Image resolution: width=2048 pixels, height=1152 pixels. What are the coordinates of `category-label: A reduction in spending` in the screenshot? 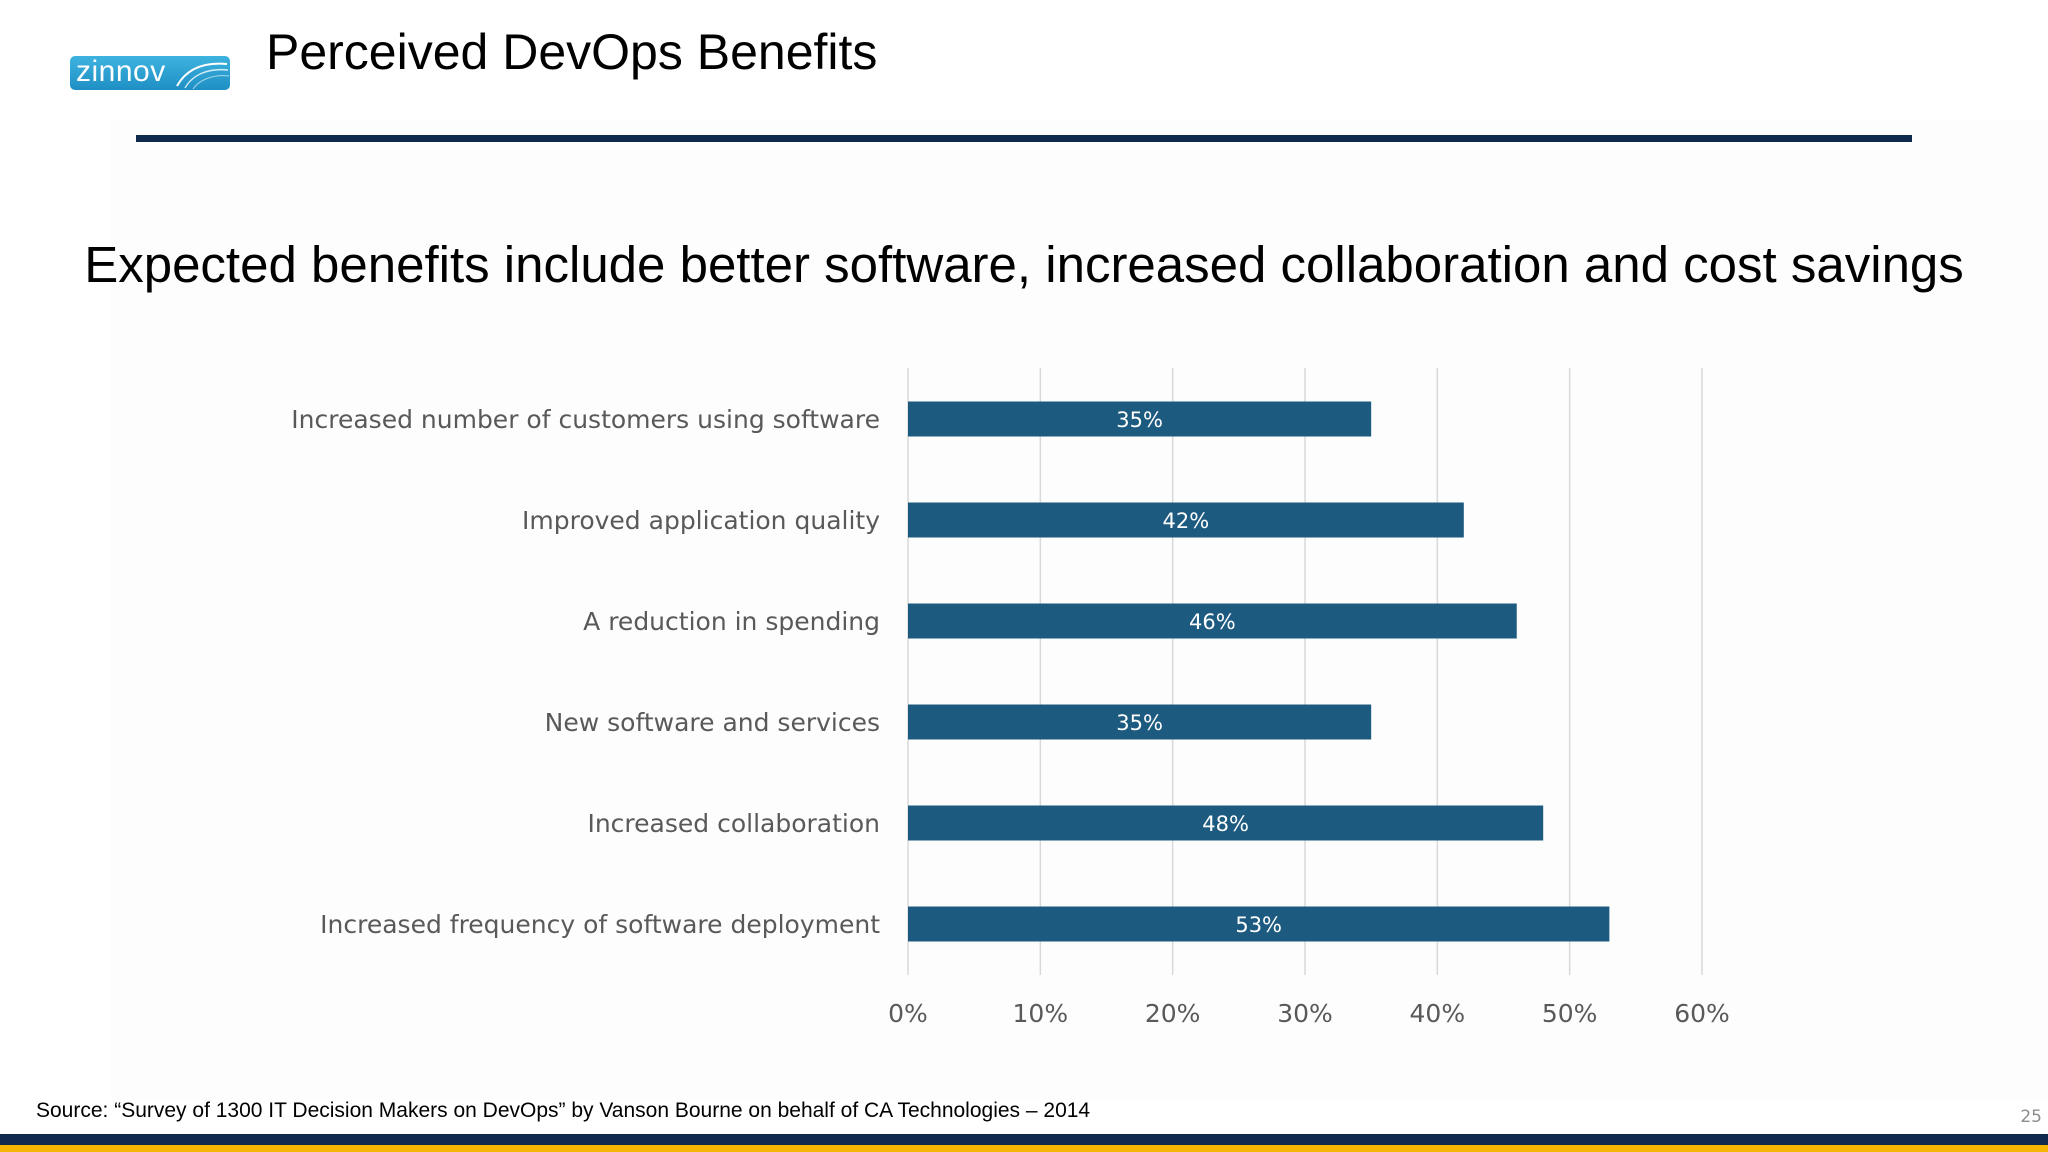 It's located at (731, 621).